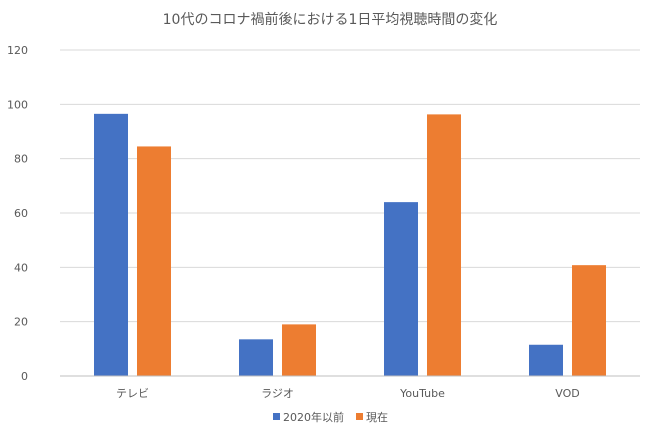 The height and width of the screenshot is (443, 660). Describe the element at coordinates (17, 104) in the screenshot. I see `y-tick-label: 100` at that location.